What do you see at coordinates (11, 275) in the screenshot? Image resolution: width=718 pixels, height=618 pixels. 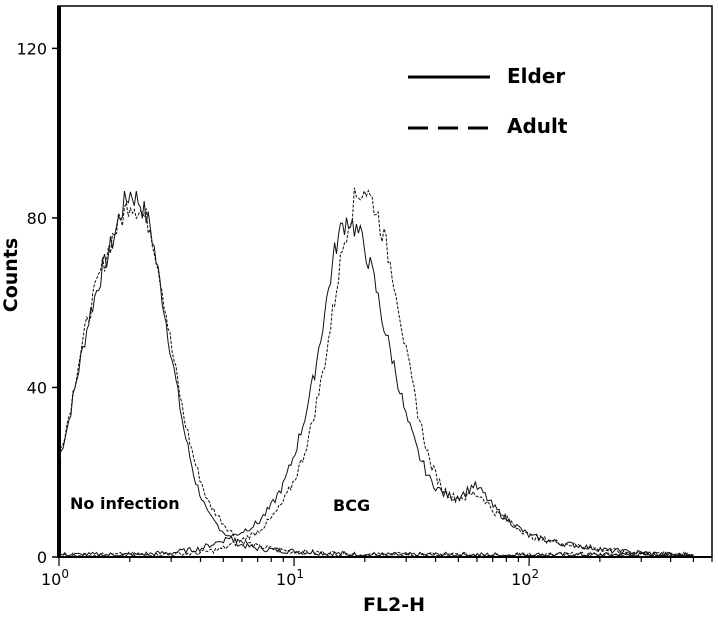 I see `y-axis-title: Counts` at bounding box center [11, 275].